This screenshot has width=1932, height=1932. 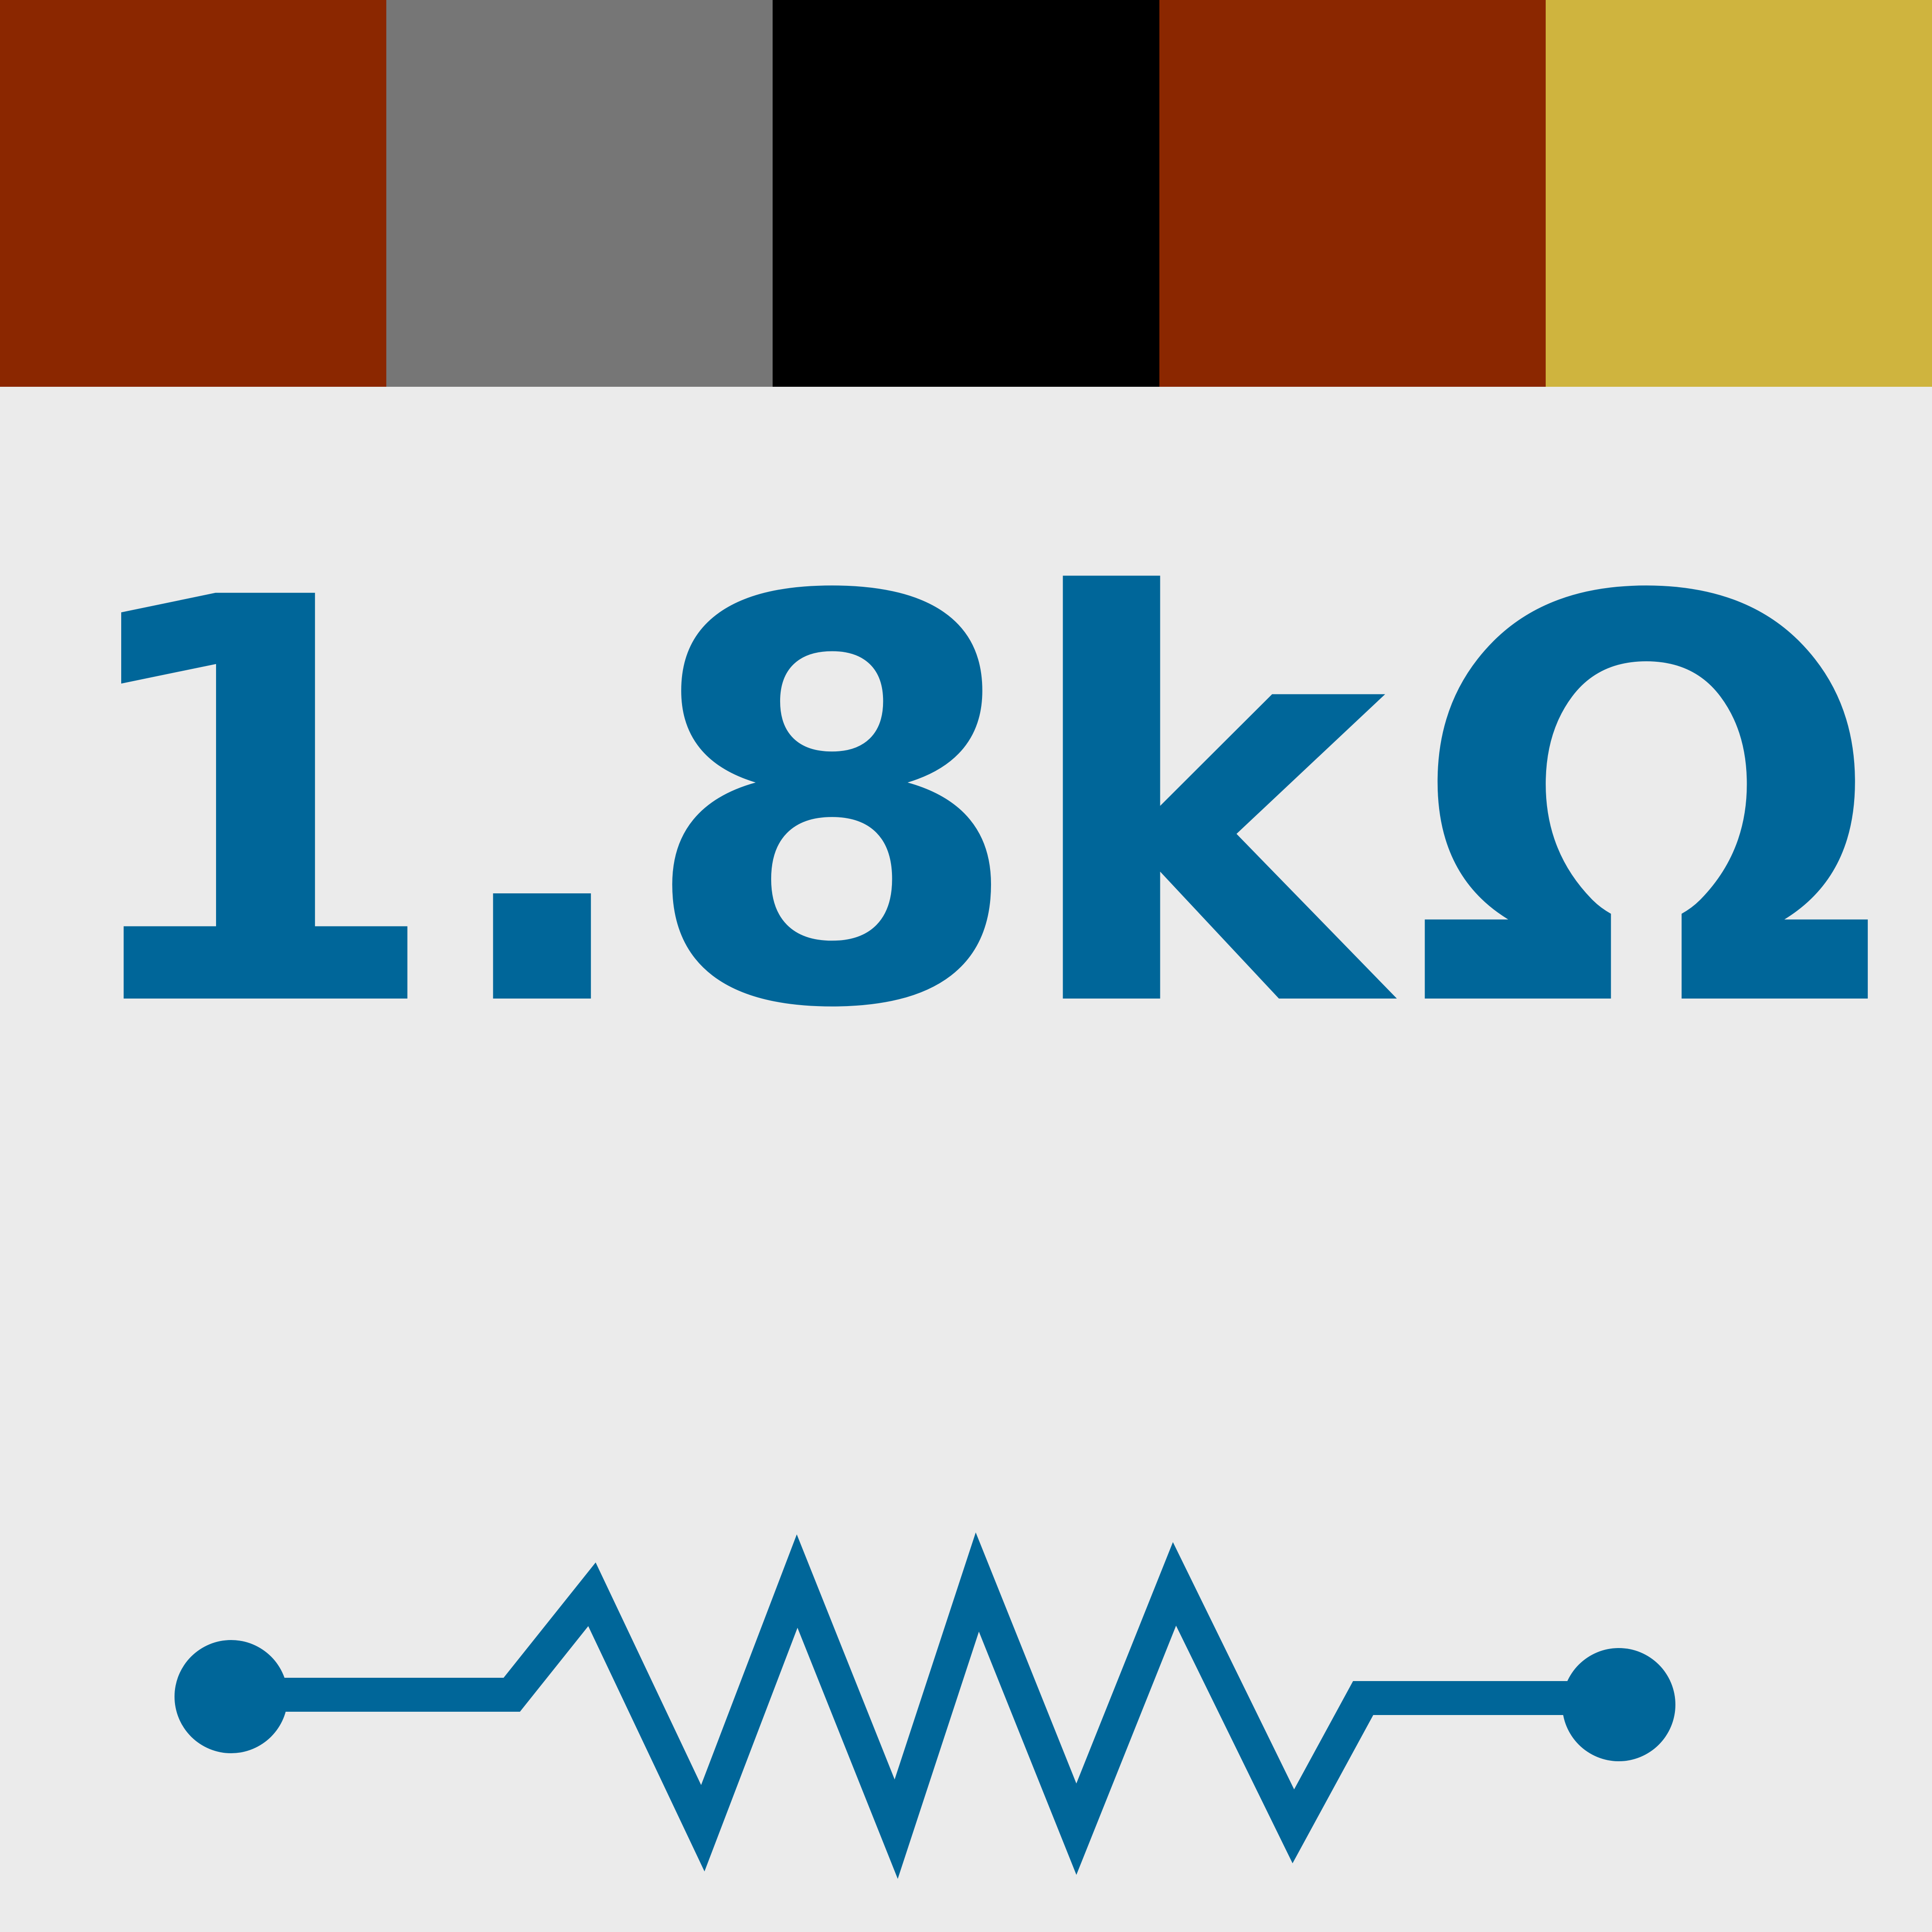 What do you see at coordinates (1646, 806) in the screenshot?
I see `ohm-symbol: Ω` at bounding box center [1646, 806].